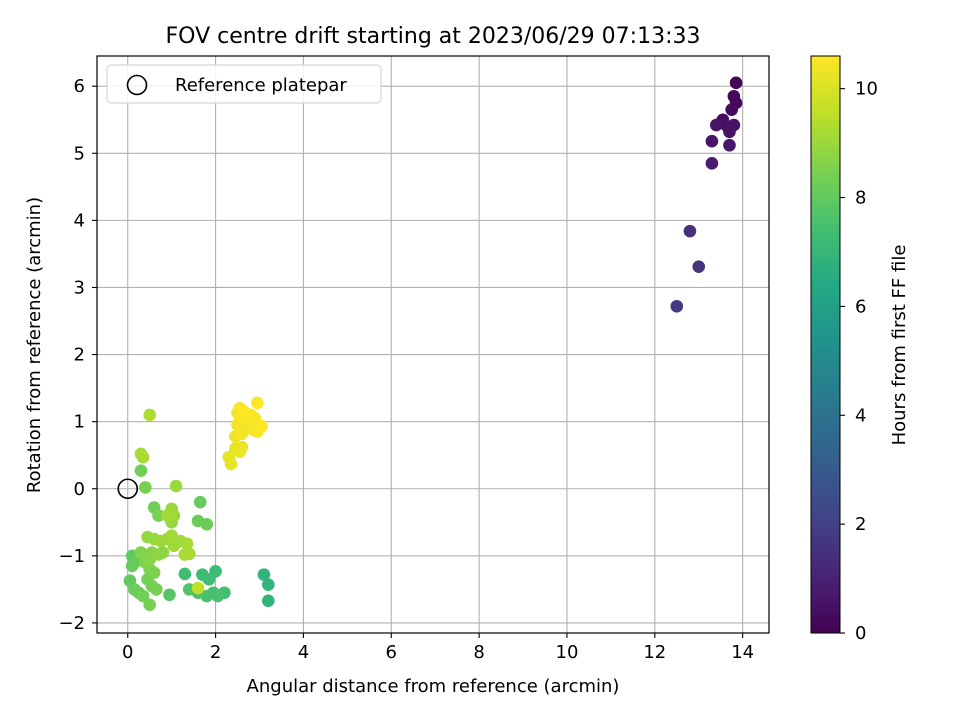  Describe the element at coordinates (438, 648) in the screenshot. I see `x-axis-ticks: 0 2 4 6 8 10 12 14` at that location.